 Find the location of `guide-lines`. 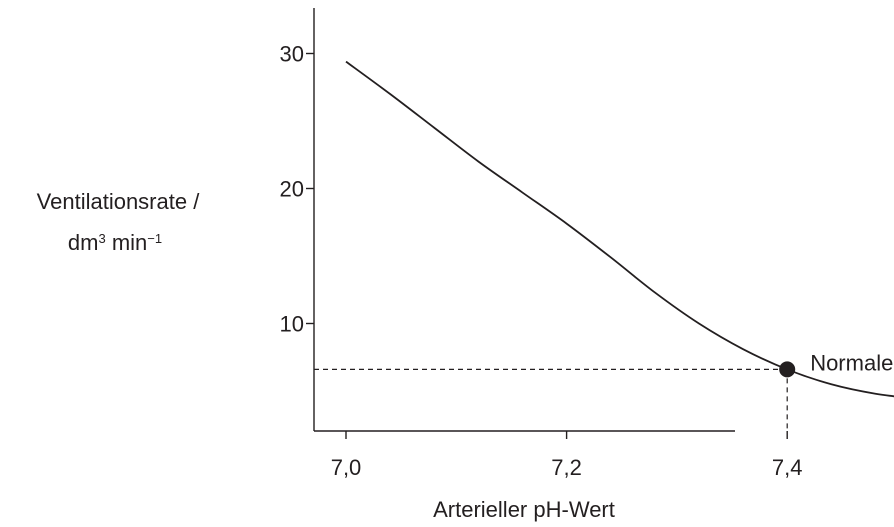

guide-lines is located at coordinates (551, 399).